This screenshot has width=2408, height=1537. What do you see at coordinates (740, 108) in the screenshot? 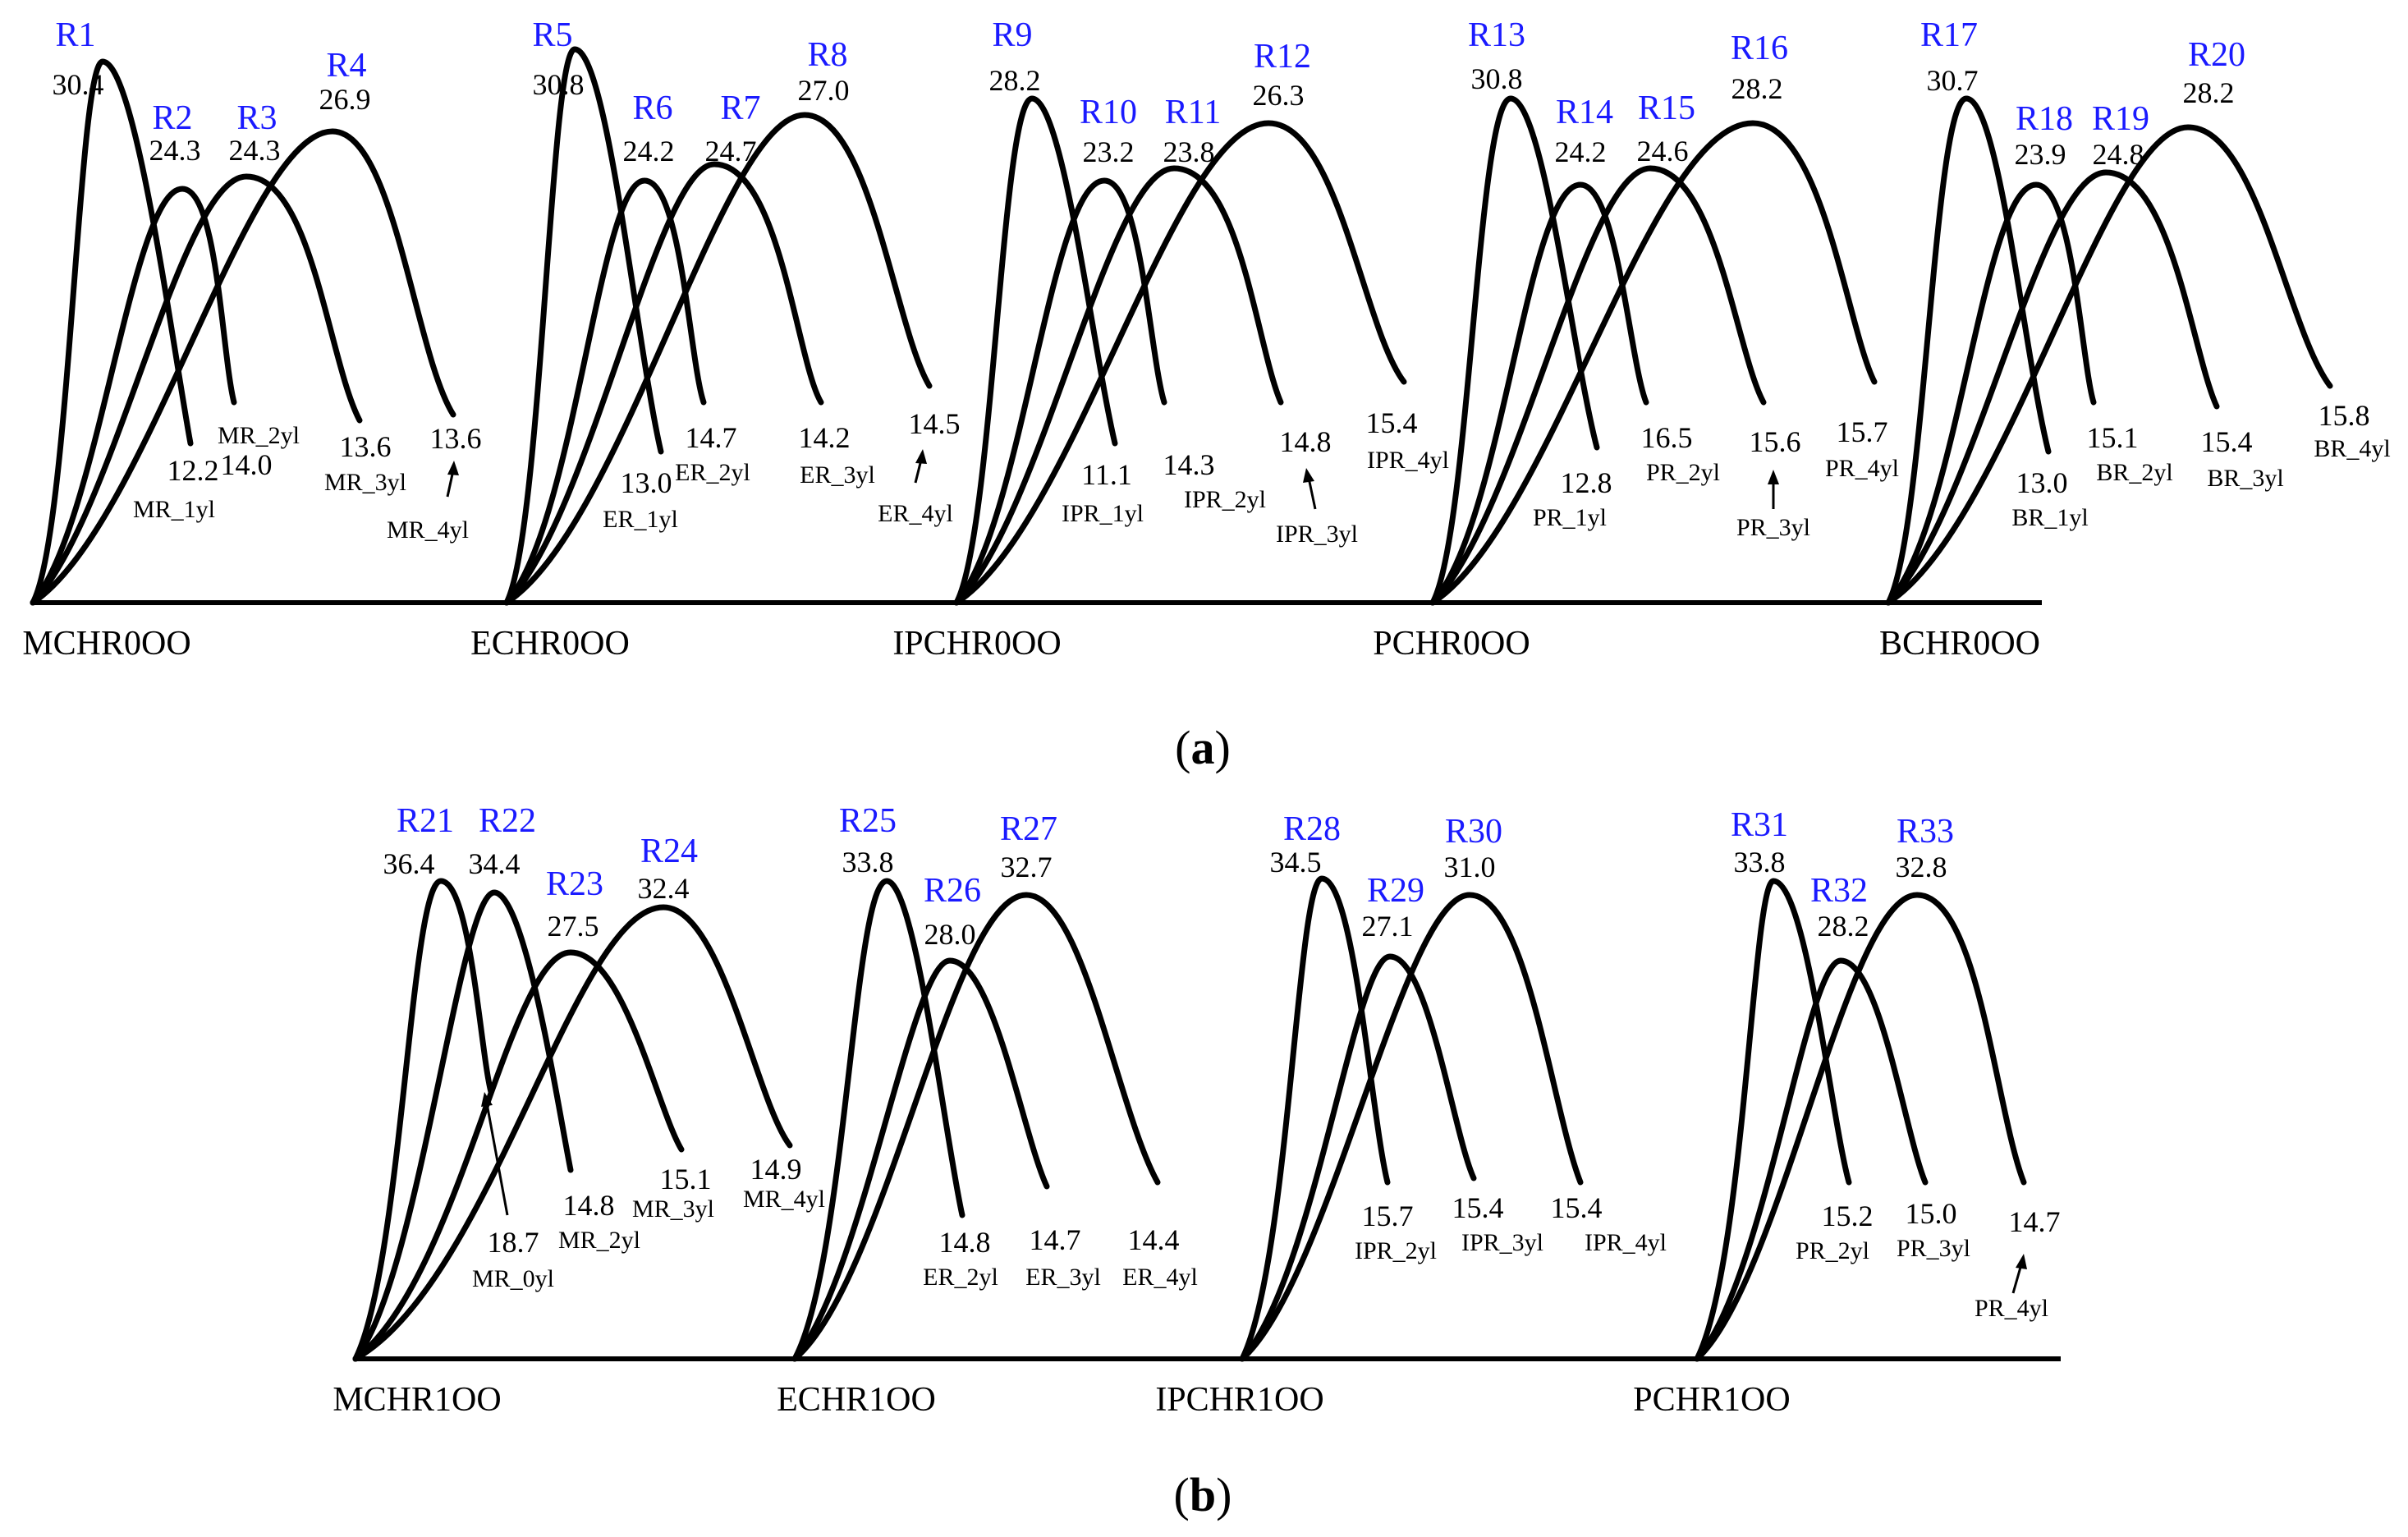
I see `id-label-r7: R7` at bounding box center [740, 108].